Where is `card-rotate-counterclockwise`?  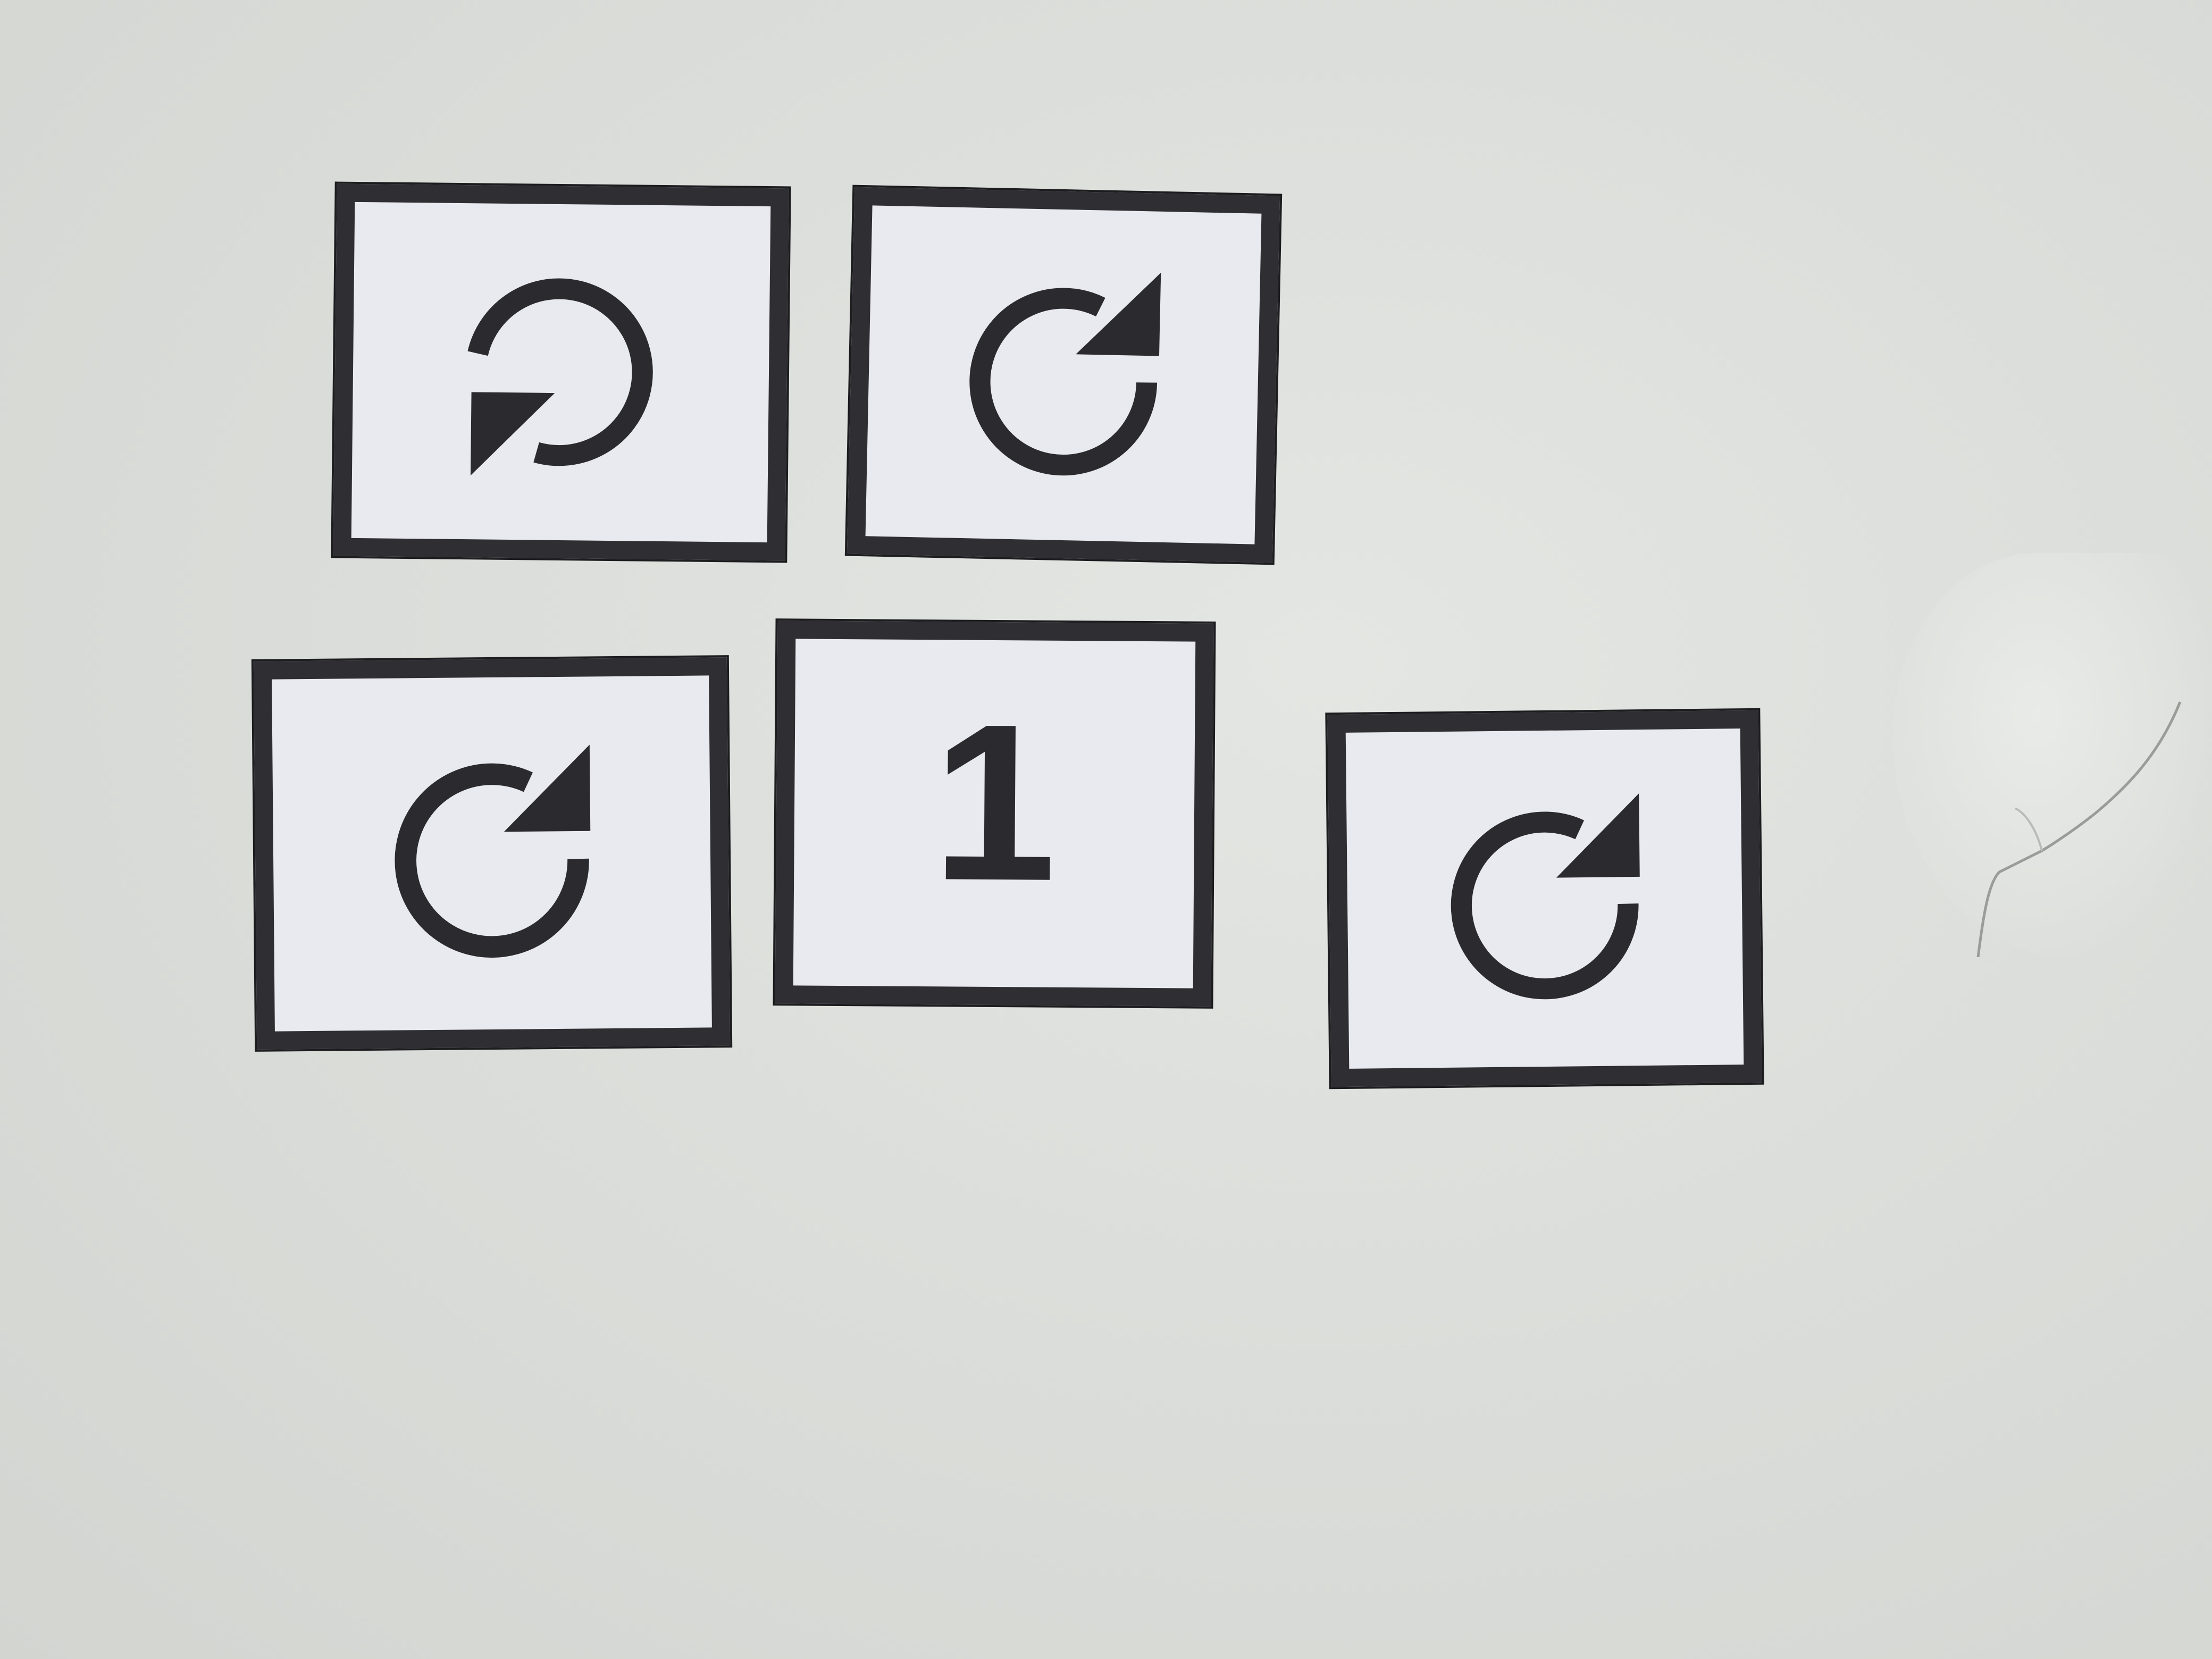
card-rotate-counterclockwise is located at coordinates (561, 372).